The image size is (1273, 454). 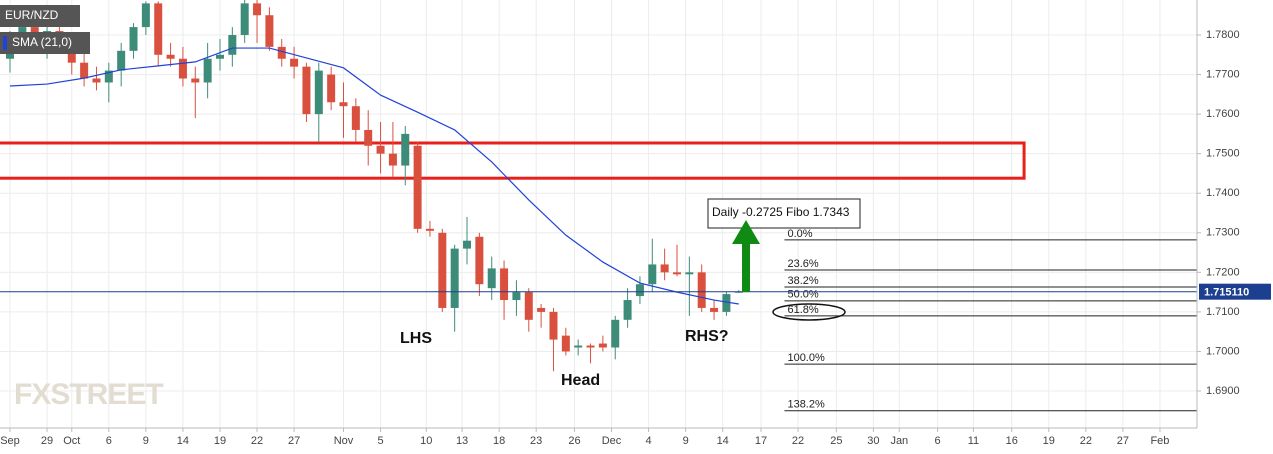 I want to click on fibo-label: 50.0%, so click(x=802, y=295).